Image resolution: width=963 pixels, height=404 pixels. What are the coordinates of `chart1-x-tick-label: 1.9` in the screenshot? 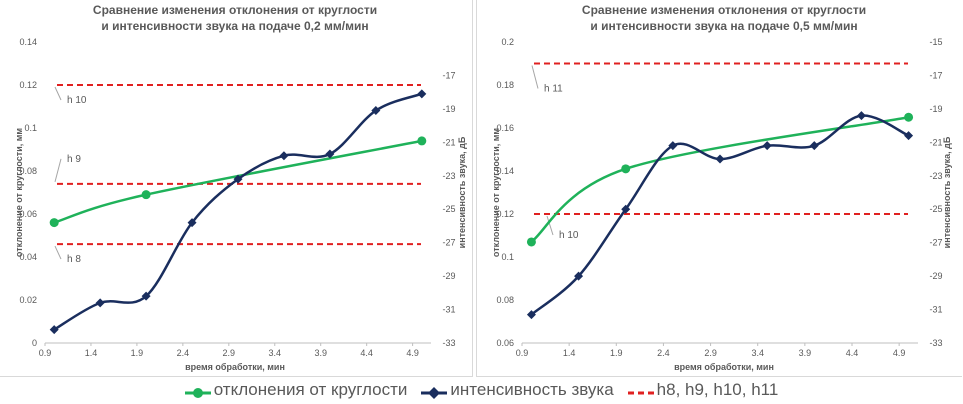 It's located at (137, 353).